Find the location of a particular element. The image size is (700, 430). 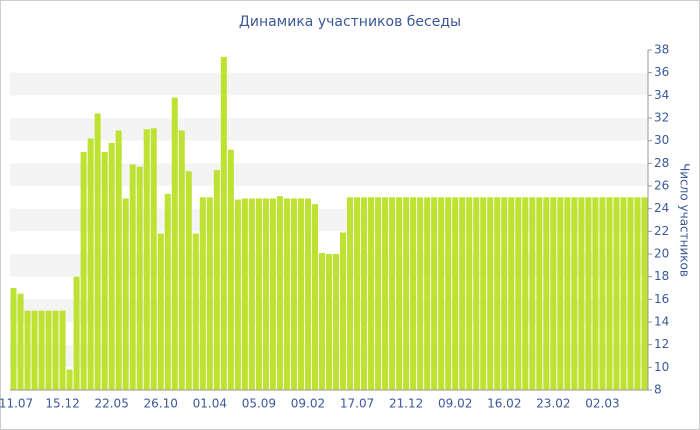

y-tick-label: 12 is located at coordinates (661, 344).